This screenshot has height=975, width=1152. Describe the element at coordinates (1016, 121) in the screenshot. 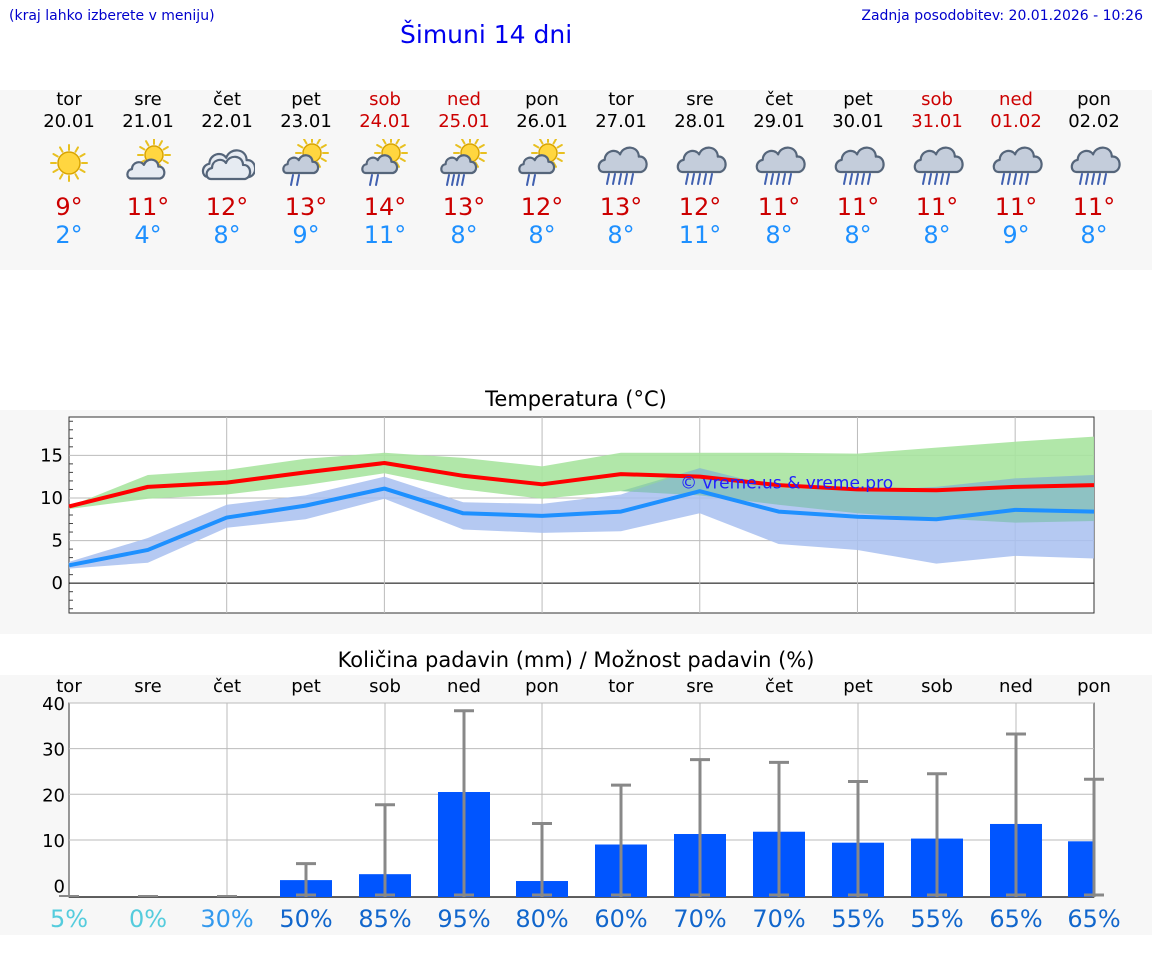

I see `day-date: 01.02` at that location.